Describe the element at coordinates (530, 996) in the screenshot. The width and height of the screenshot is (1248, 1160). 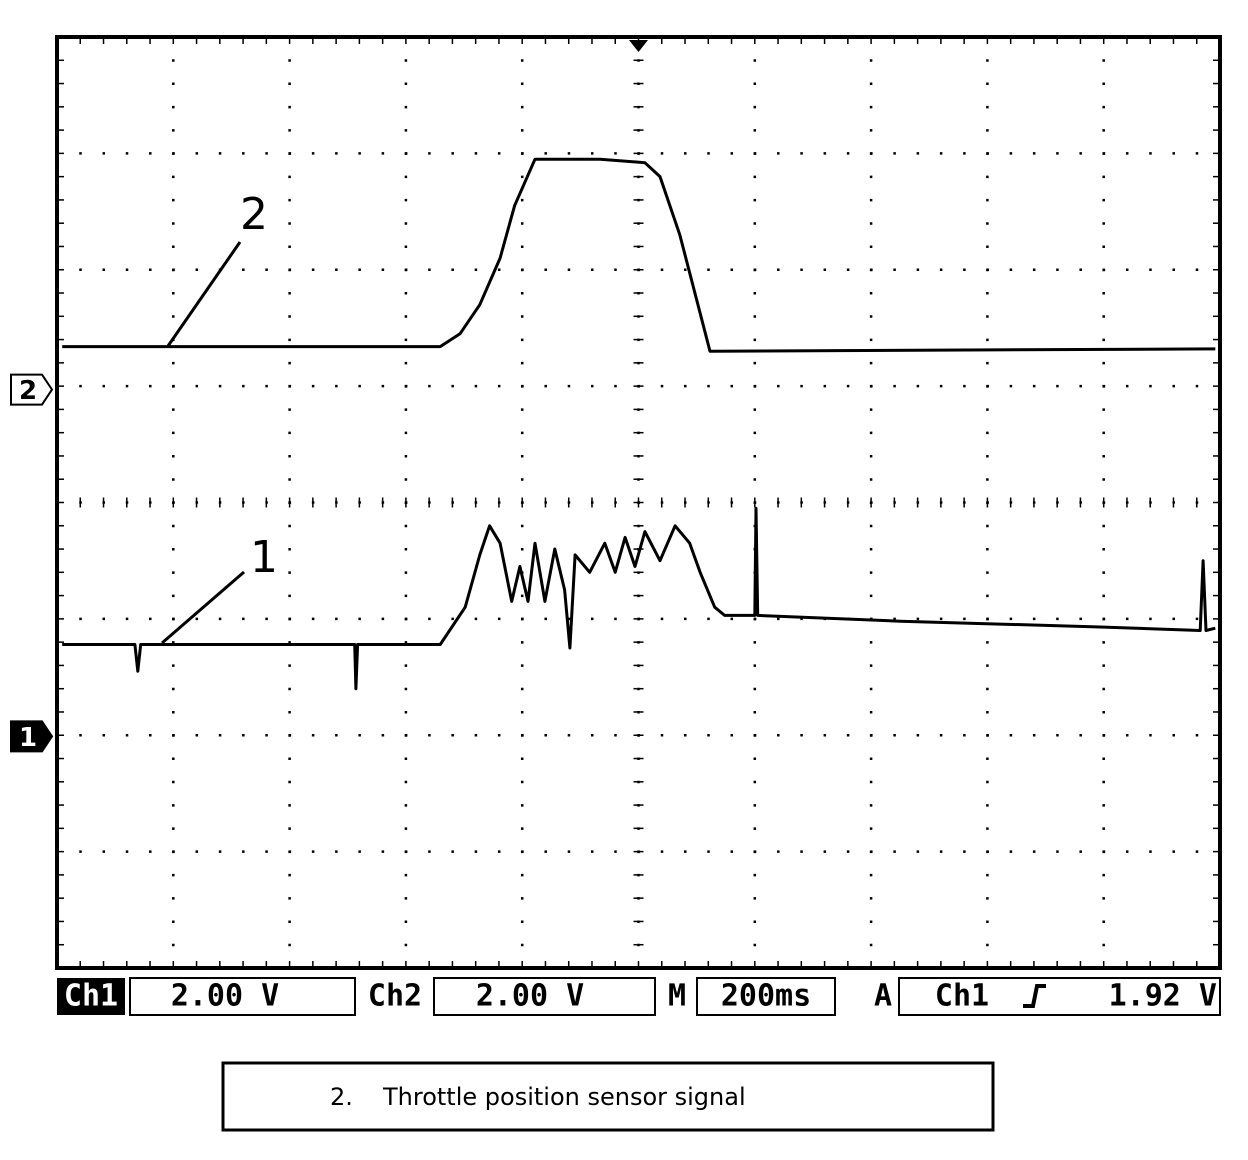
I see `ch2-scale: 2.00 V` at that location.